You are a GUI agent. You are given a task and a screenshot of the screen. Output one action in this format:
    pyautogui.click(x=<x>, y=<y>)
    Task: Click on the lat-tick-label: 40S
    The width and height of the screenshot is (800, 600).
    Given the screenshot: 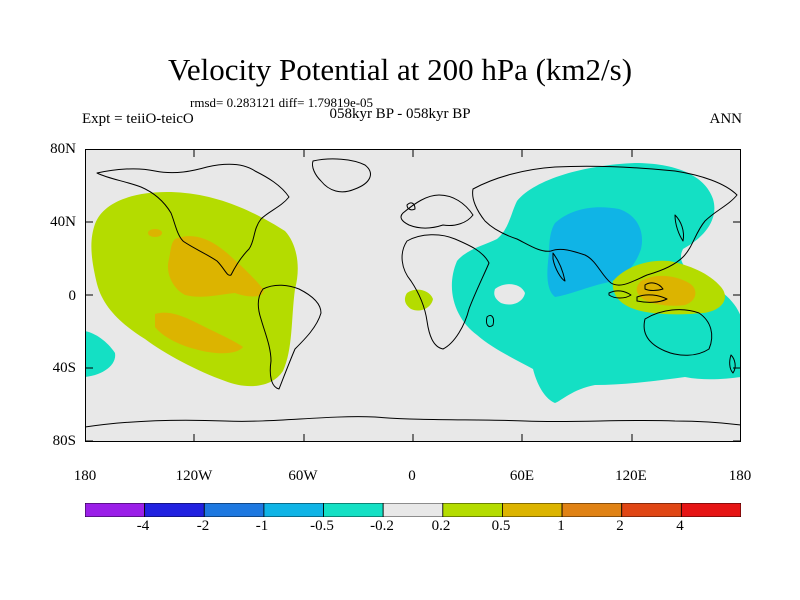 What is the action you would take?
    pyautogui.click(x=64, y=368)
    